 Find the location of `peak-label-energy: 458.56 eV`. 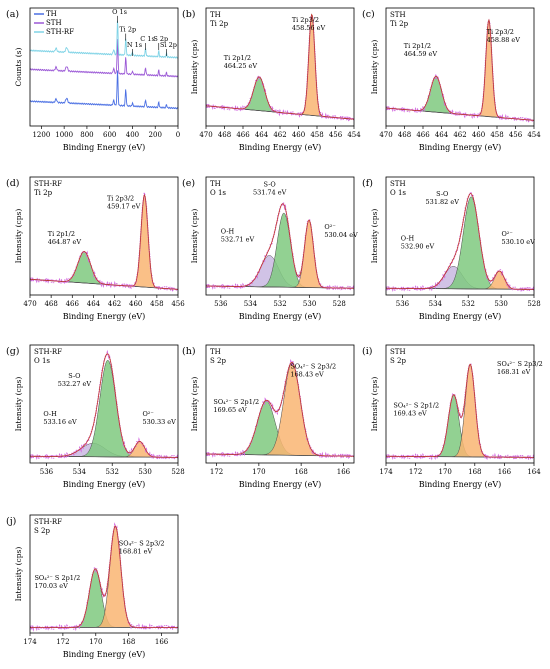

peak-label-energy: 458.56 eV is located at coordinates (309, 28).